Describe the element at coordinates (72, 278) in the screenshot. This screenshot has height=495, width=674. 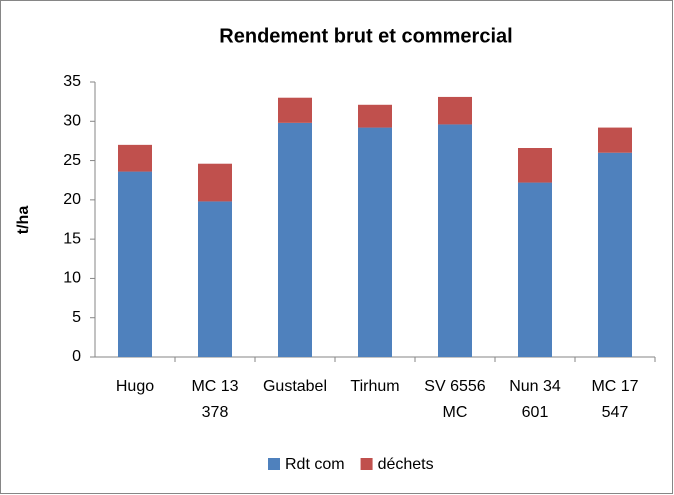
I see `y-tick-label: 10` at that location.